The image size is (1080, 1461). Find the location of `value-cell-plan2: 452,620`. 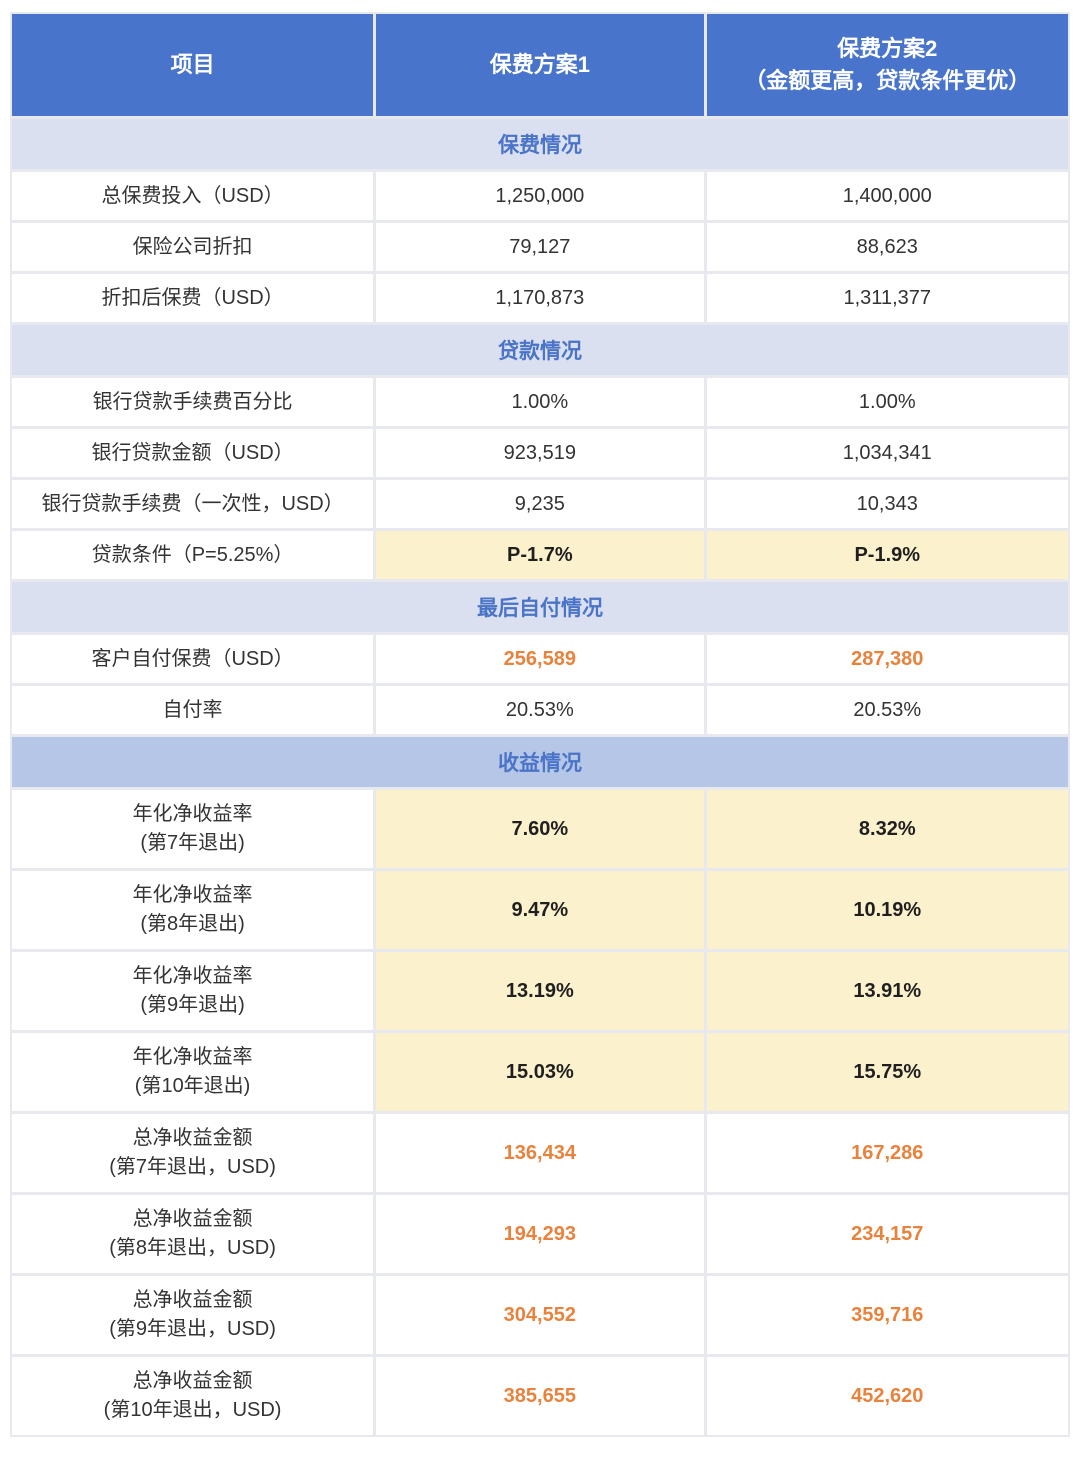

value-cell-plan2: 452,620 is located at coordinates (887, 1396).